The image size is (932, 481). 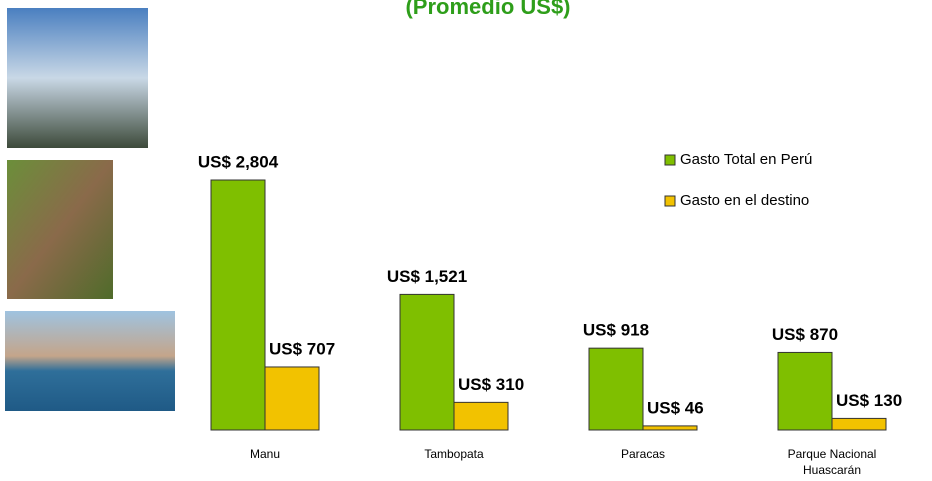 I want to click on data-label: US$ 310, so click(x=491, y=384).